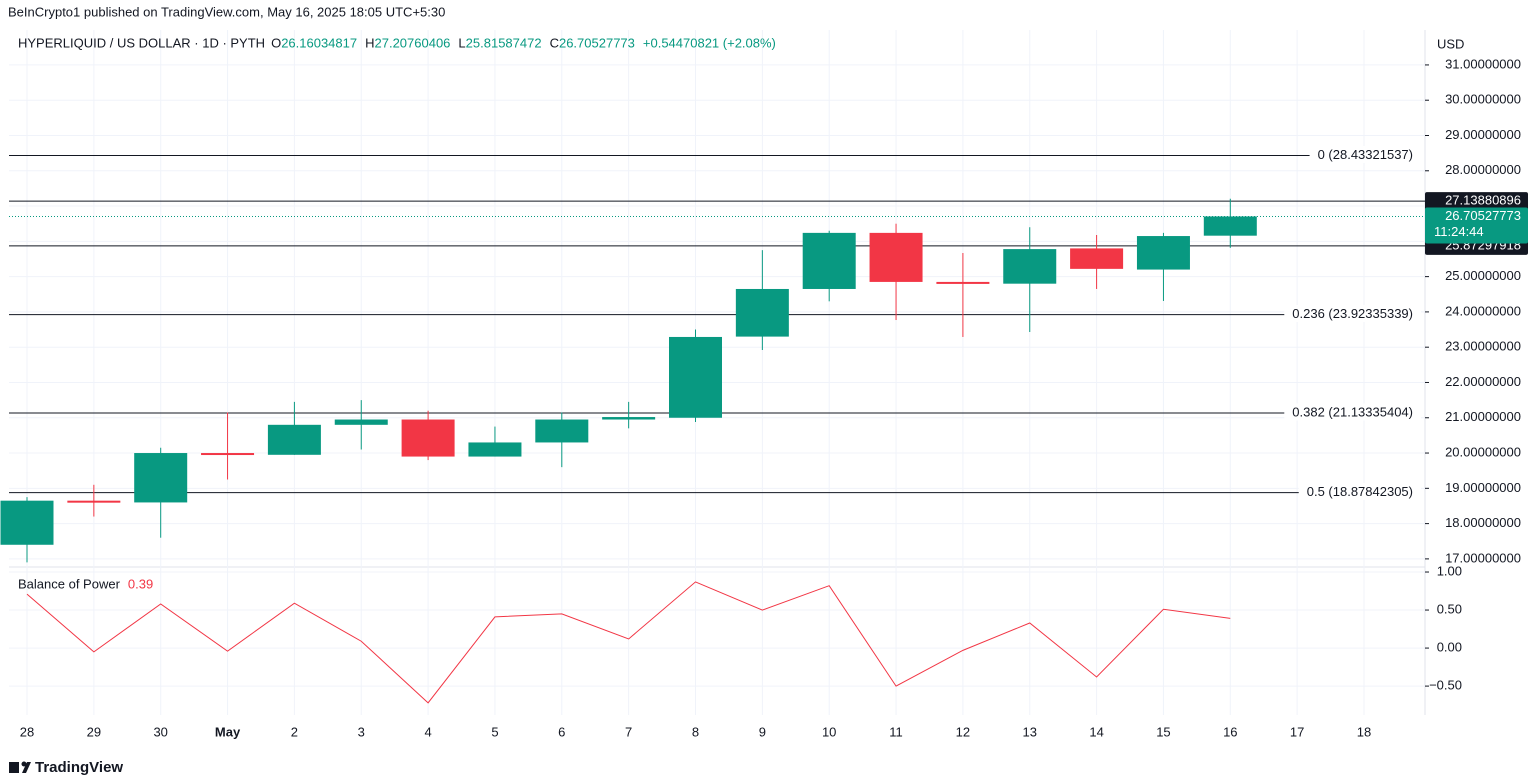  What do you see at coordinates (1483, 200) in the screenshot?
I see `price-badge-label: 27.13880896` at bounding box center [1483, 200].